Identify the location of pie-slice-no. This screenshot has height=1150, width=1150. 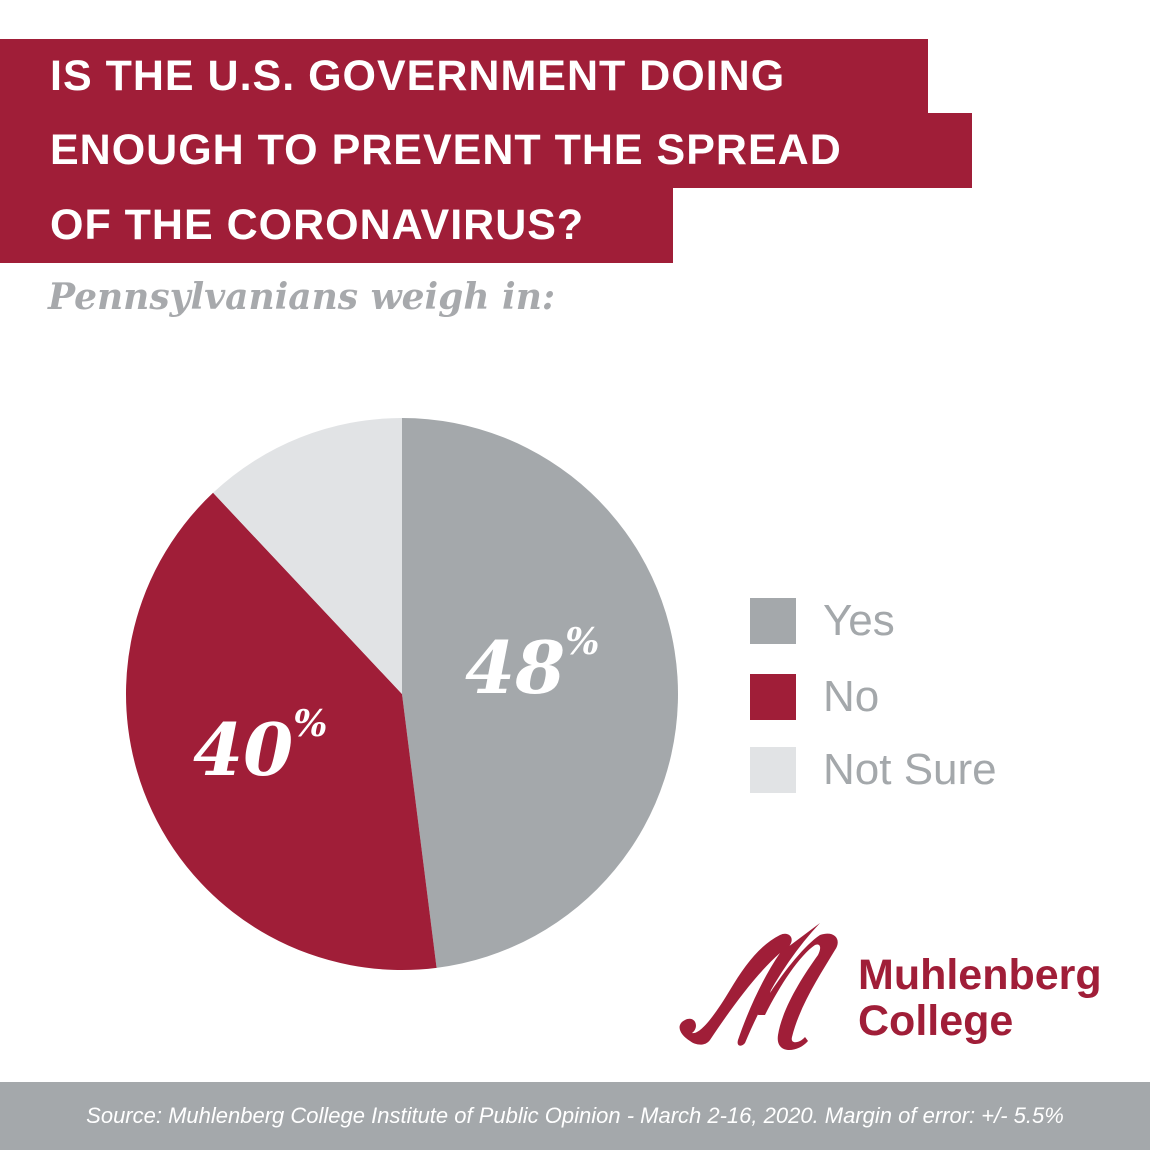
(281, 731).